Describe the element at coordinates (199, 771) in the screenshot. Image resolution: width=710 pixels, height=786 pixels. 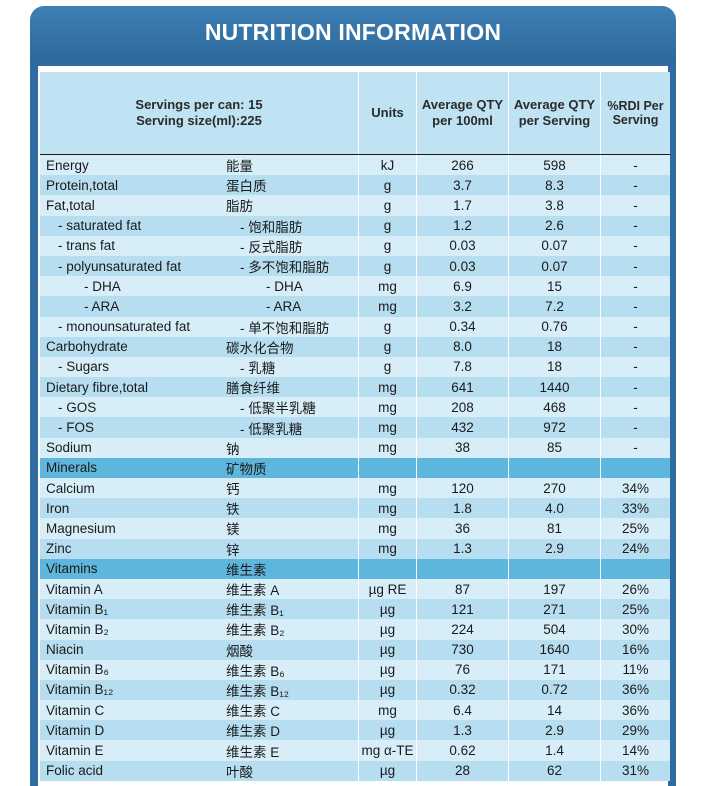
I see `nutrient-name-cell: Folic acid 叶酸` at that location.